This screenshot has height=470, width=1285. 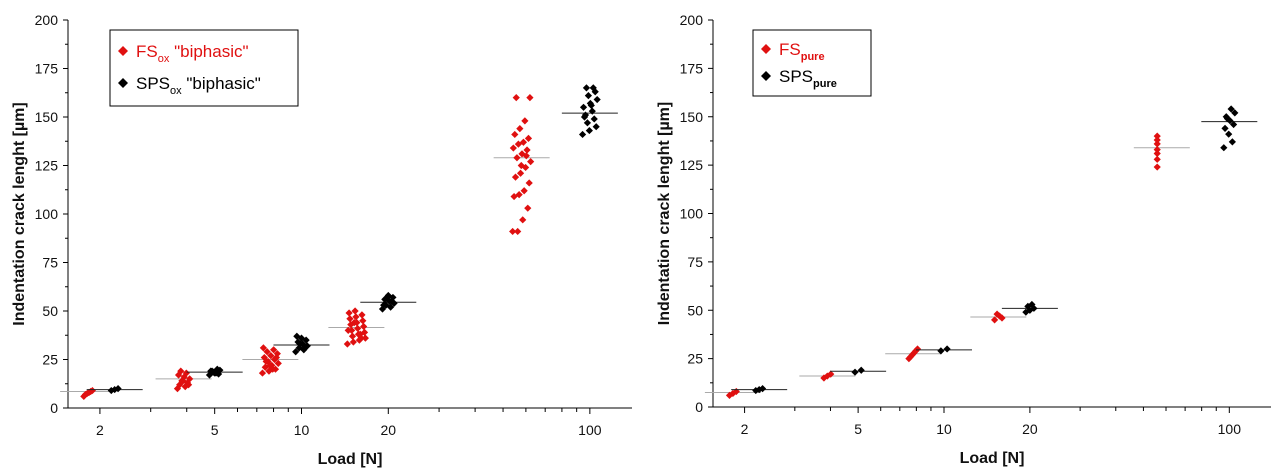 What do you see at coordinates (1230, 429) in the screenshot?
I see `x-tick-label: 100` at bounding box center [1230, 429].